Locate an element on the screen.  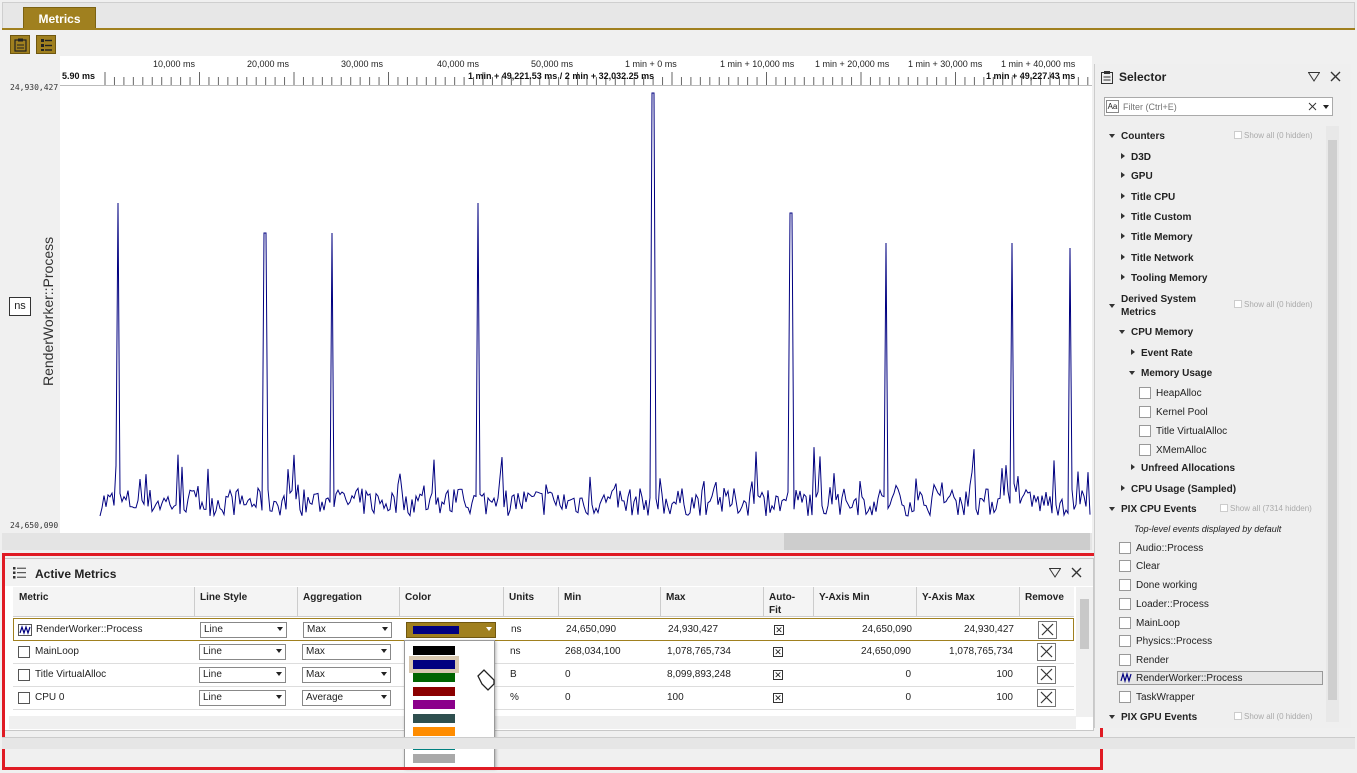
tree-event-item: TaskWrapper is located at coordinates (1157, 697).